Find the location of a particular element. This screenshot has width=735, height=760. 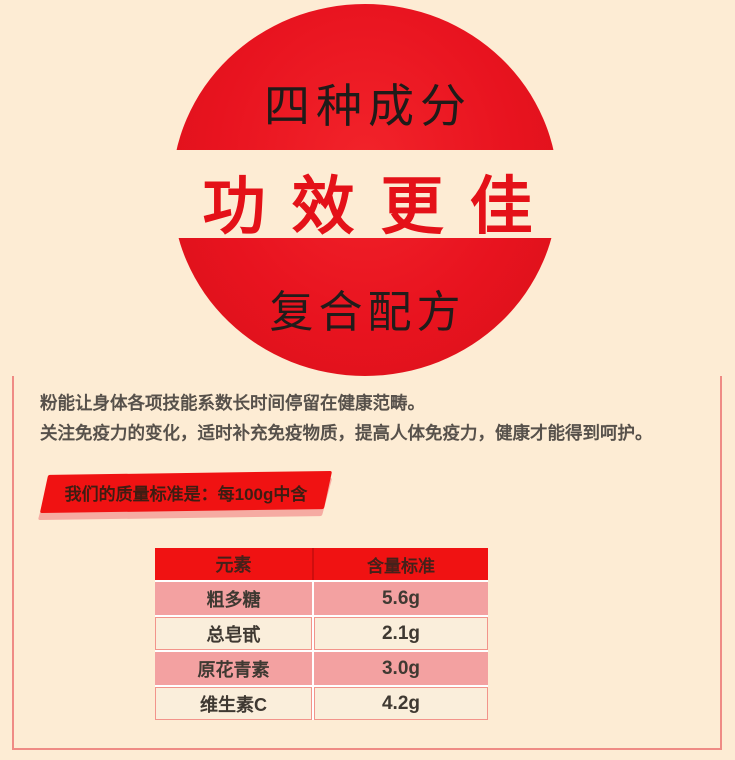

hero-main-label: 功效更佳 is located at coordinates (380, 207).